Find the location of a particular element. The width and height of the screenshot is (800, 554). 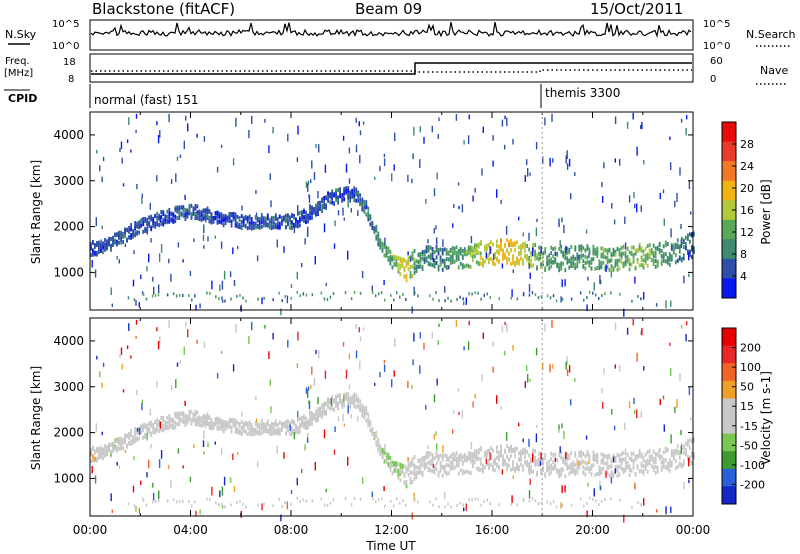

colorbar-segment is located at coordinates (729, 442).